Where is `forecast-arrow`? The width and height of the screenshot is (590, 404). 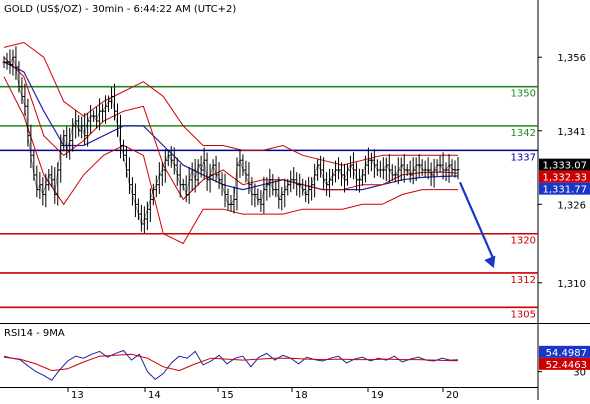 forecast-arrow is located at coordinates (477, 225).